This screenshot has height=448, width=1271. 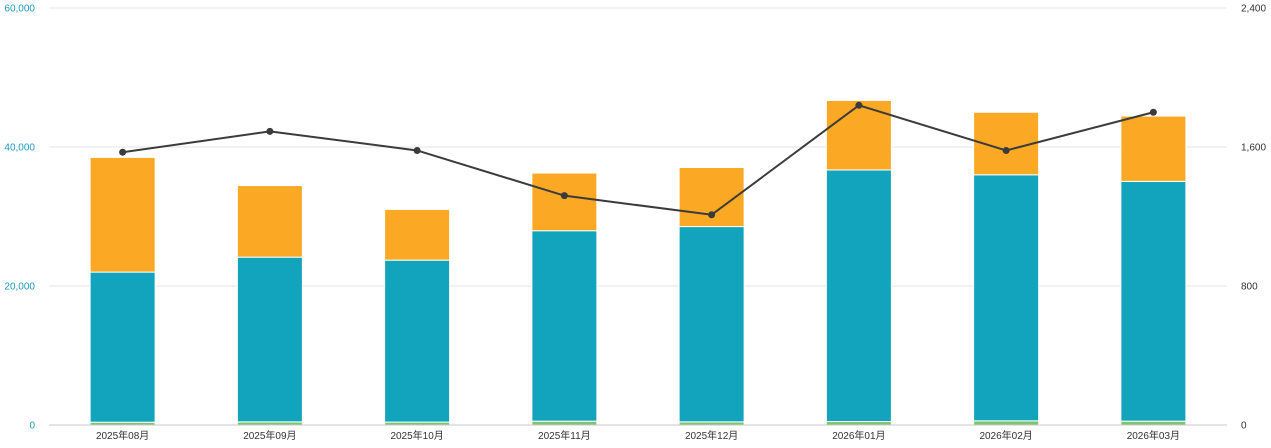 What do you see at coordinates (1244, 426) in the screenshot?
I see `y-right-tick-label: 0` at bounding box center [1244, 426].